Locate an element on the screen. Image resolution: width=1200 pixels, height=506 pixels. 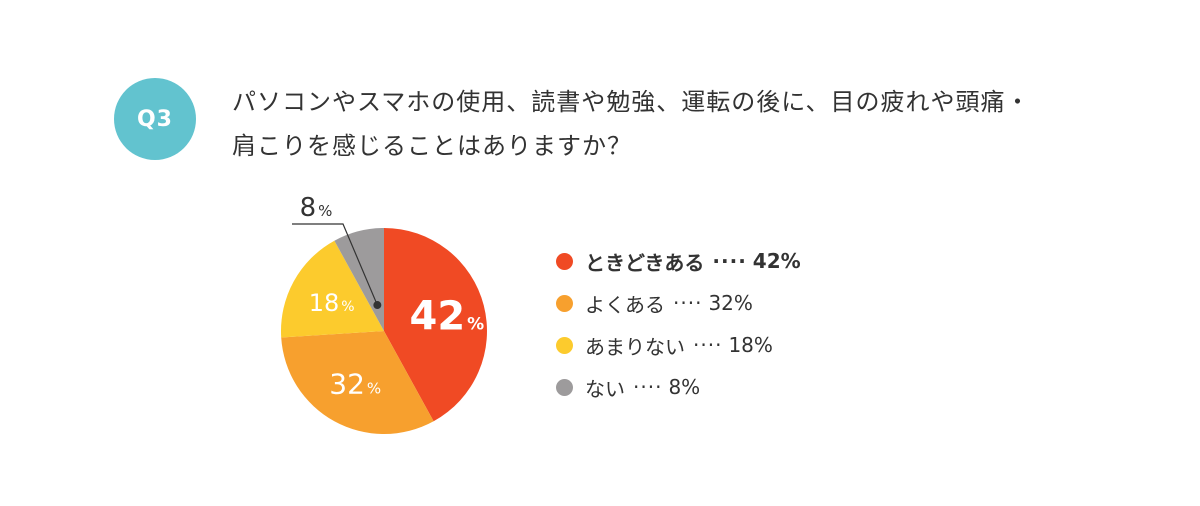
legend-item: あまりない ···· 18% is located at coordinates (678, 345).